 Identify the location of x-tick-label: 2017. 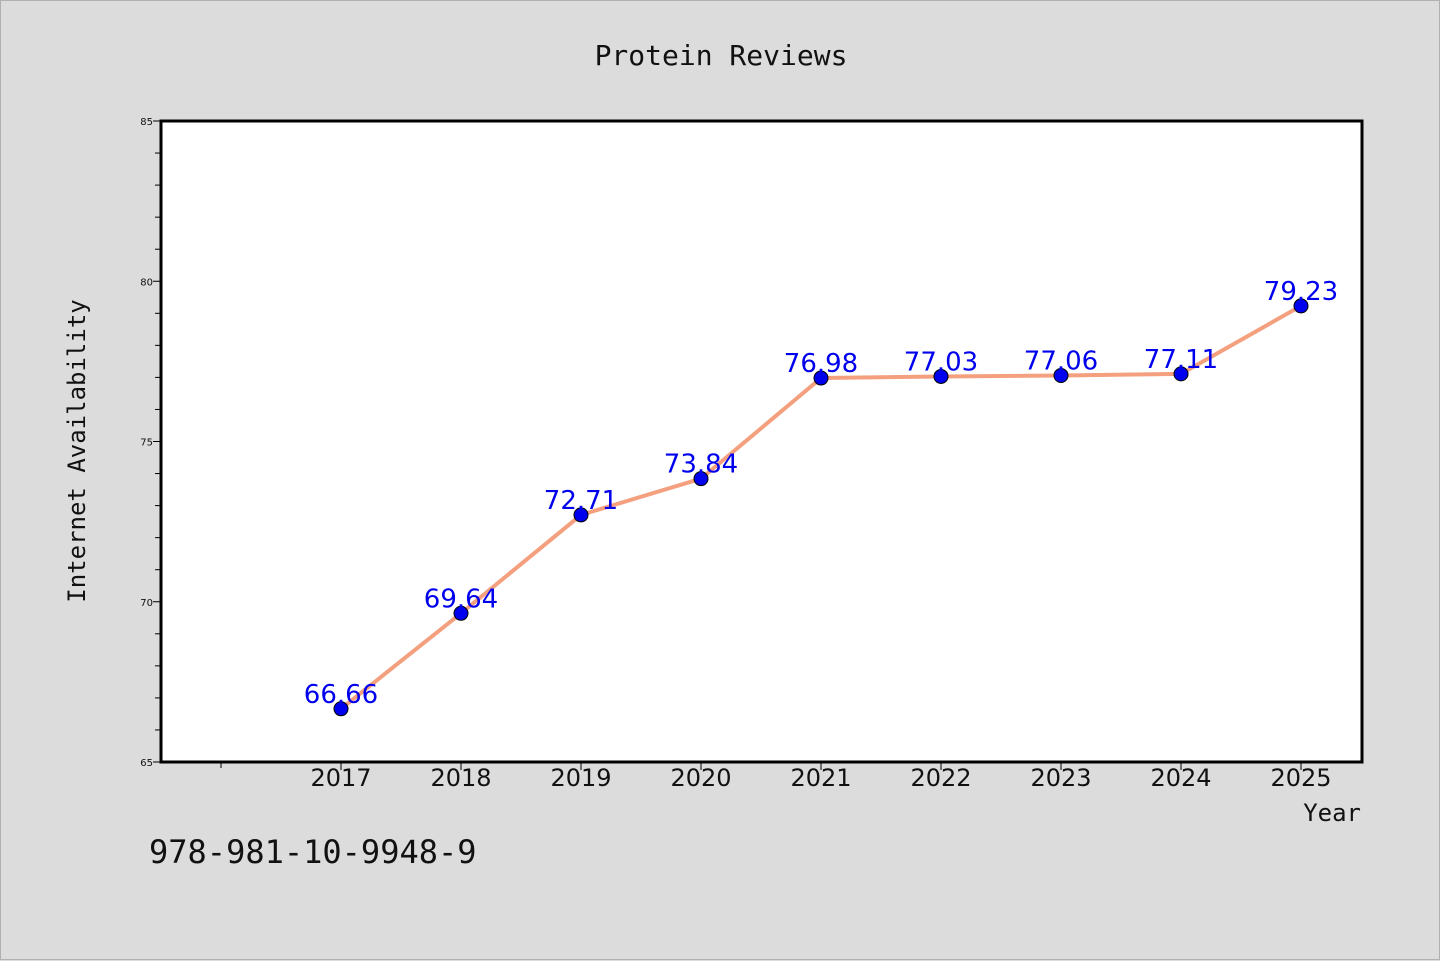
(340, 778).